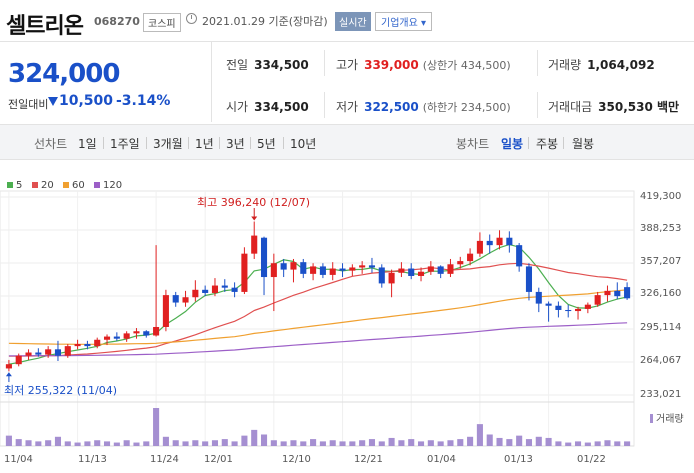 The width and height of the screenshot is (694, 473). What do you see at coordinates (368, 459) in the screenshot?
I see `x-tick: 12/21` at bounding box center [368, 459].